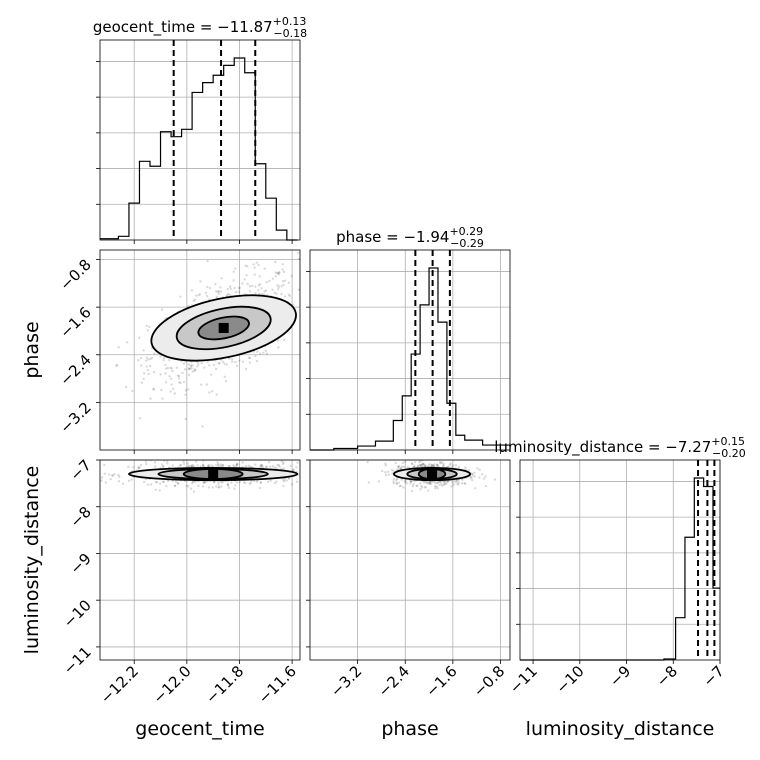 The image size is (760, 760). What do you see at coordinates (408, 339) in the screenshot?
I see `hist-panel-phase: phase = −1.94+0.29 −0.29` at bounding box center [408, 339].